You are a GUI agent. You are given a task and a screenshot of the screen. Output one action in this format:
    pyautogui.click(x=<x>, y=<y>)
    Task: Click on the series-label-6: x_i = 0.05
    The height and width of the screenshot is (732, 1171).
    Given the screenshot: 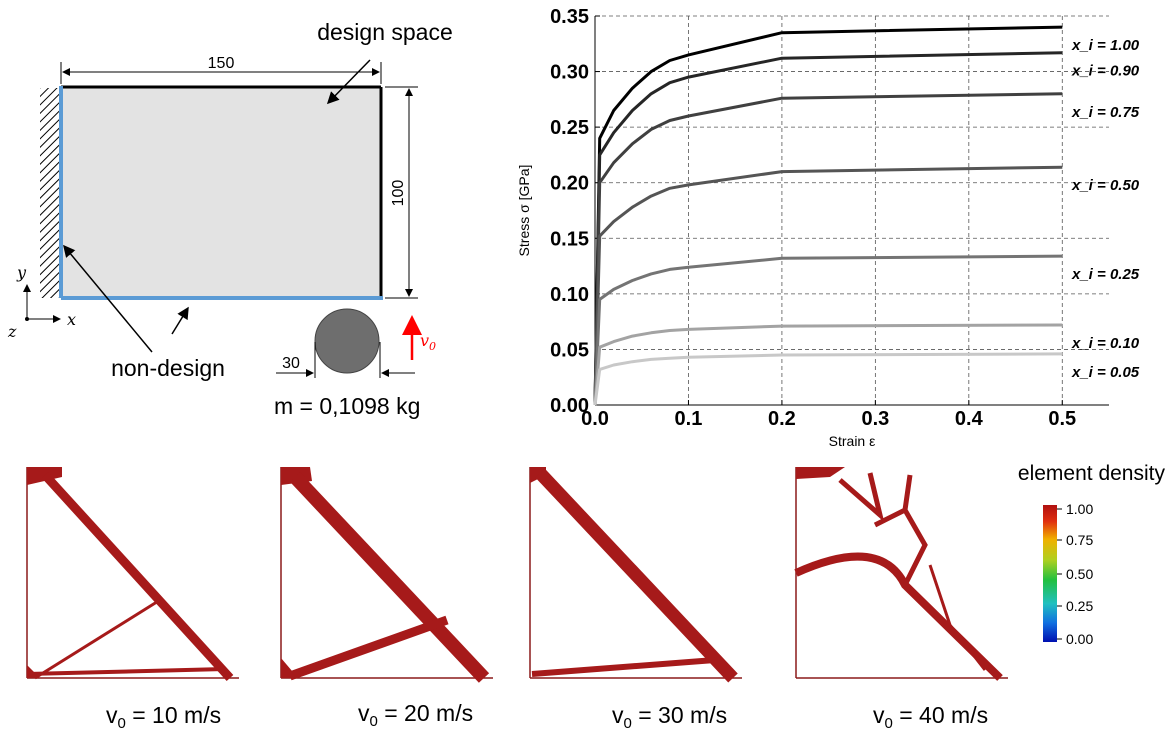 What is the action you would take?
    pyautogui.click(x=1105, y=372)
    